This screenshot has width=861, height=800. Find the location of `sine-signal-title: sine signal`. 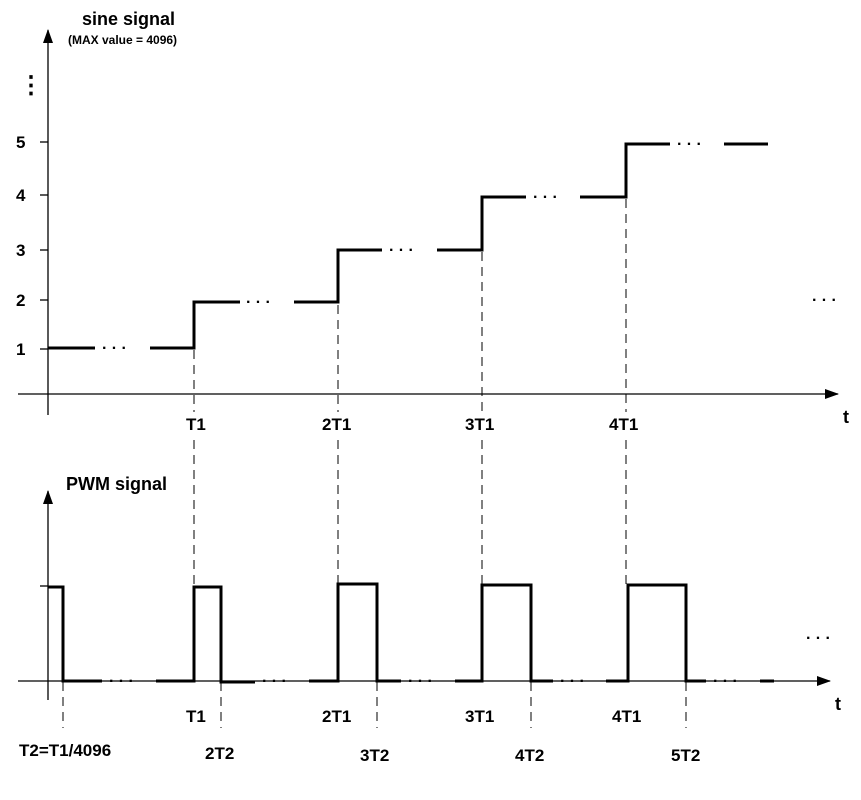

sine-signal-title: sine signal is located at coordinates (128, 19).